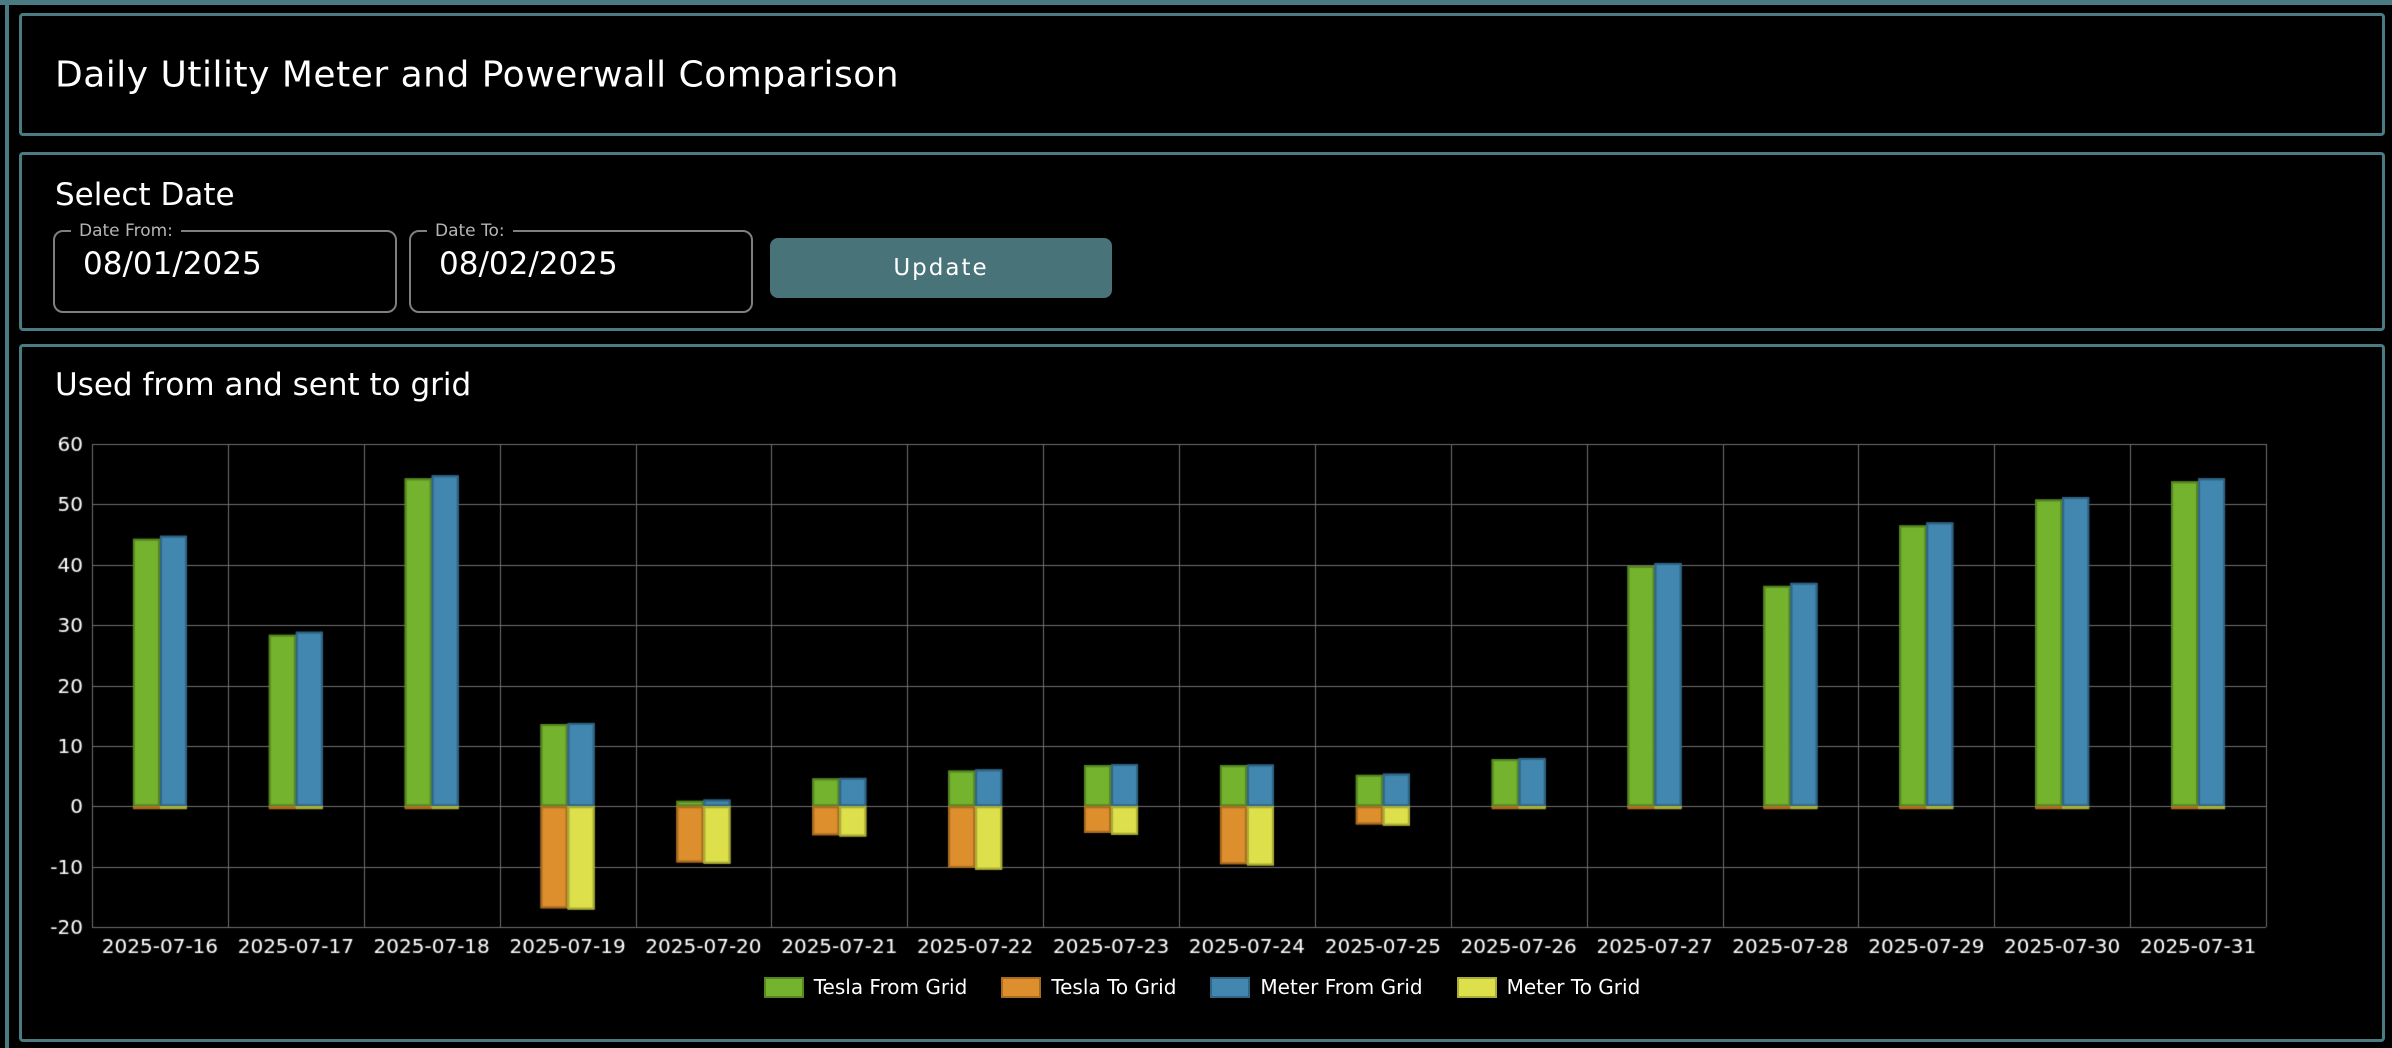 This screenshot has height=1048, width=2392. Describe the element at coordinates (126, 231) in the screenshot. I see `date-from-label: Date From:` at that location.